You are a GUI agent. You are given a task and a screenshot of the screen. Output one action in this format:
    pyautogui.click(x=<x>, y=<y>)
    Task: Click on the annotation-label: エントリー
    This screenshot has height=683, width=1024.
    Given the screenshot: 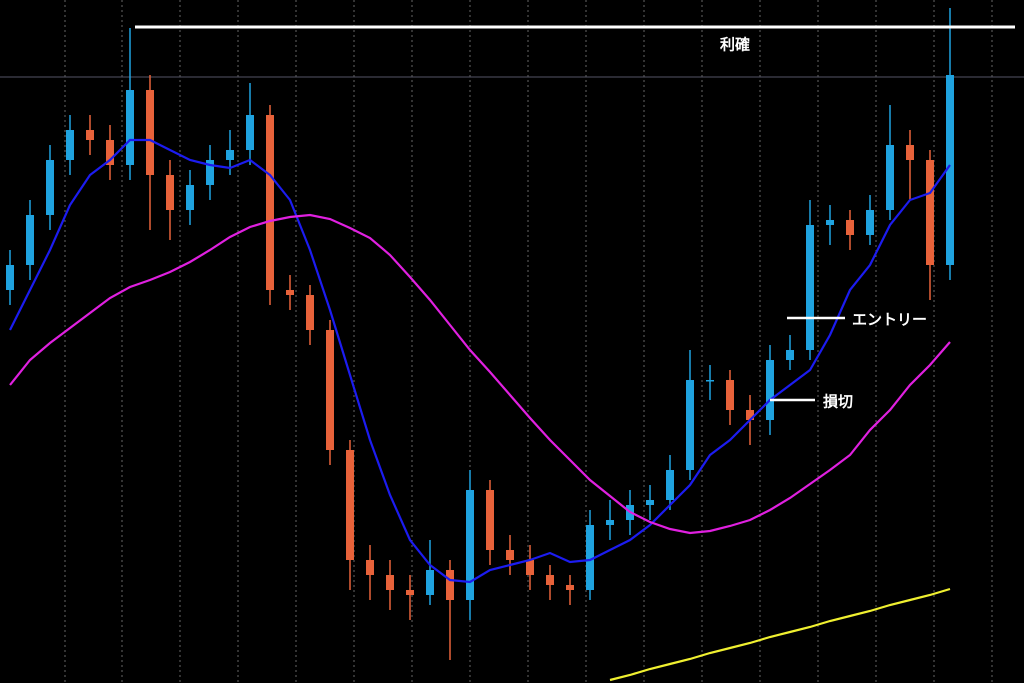 What is the action you would take?
    pyautogui.click(x=889, y=320)
    